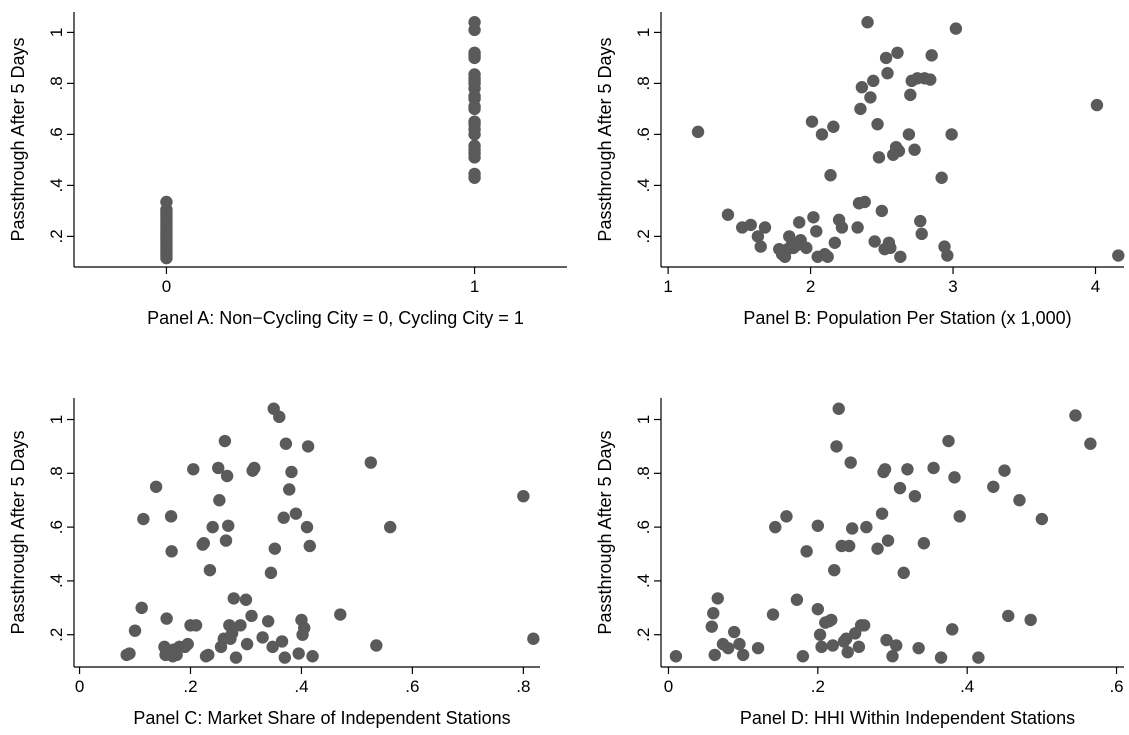 This screenshot has height=735, width=1129. Describe the element at coordinates (643, 83) in the screenshot. I see `panel-b-y-tick-label: .8` at that location.